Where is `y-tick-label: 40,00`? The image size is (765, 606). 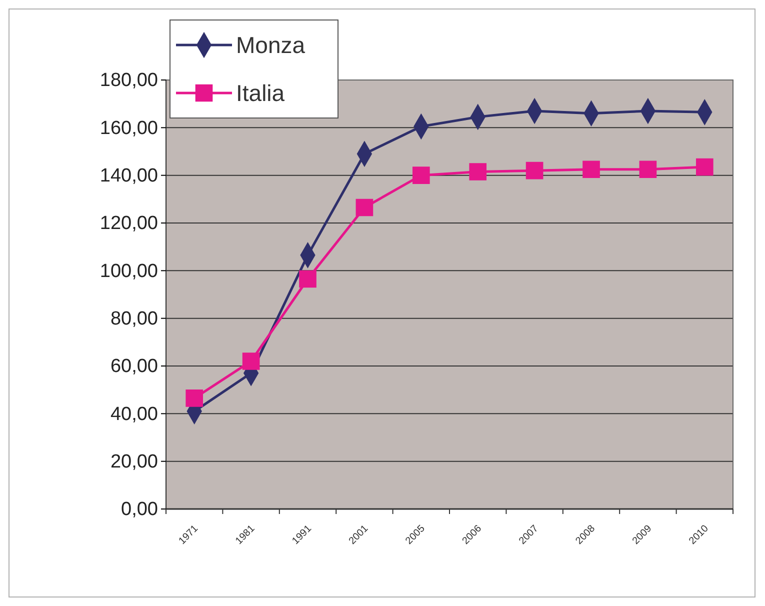 y-tick-label: 40,00 is located at coordinates (134, 414).